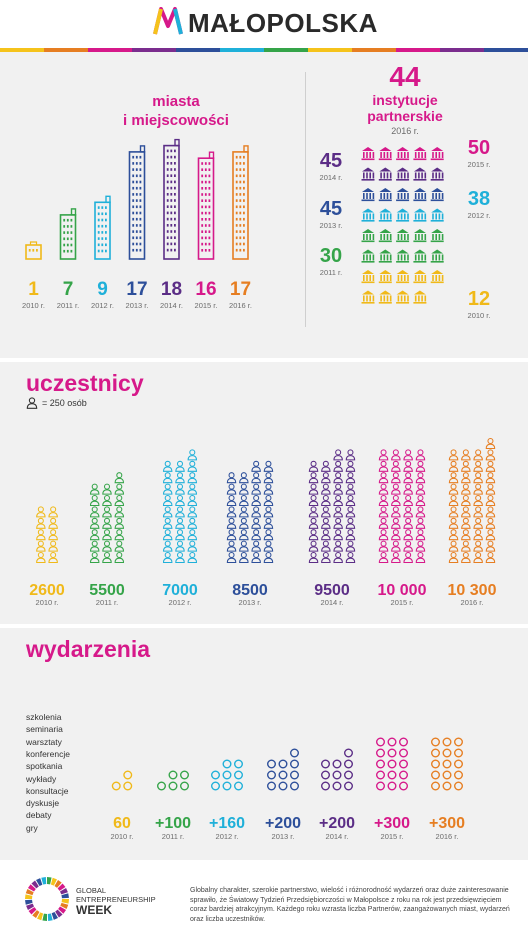  Describe the element at coordinates (405, 100) in the screenshot. I see `partners-headline-label1: instytucje` at that location.